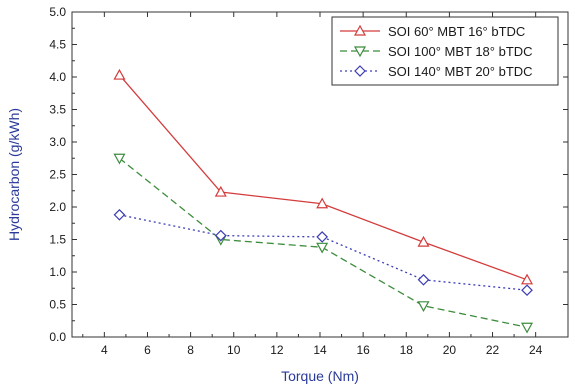 Image resolution: width=575 pixels, height=387 pixels. I want to click on x-tick-label: 4, so click(104, 350).